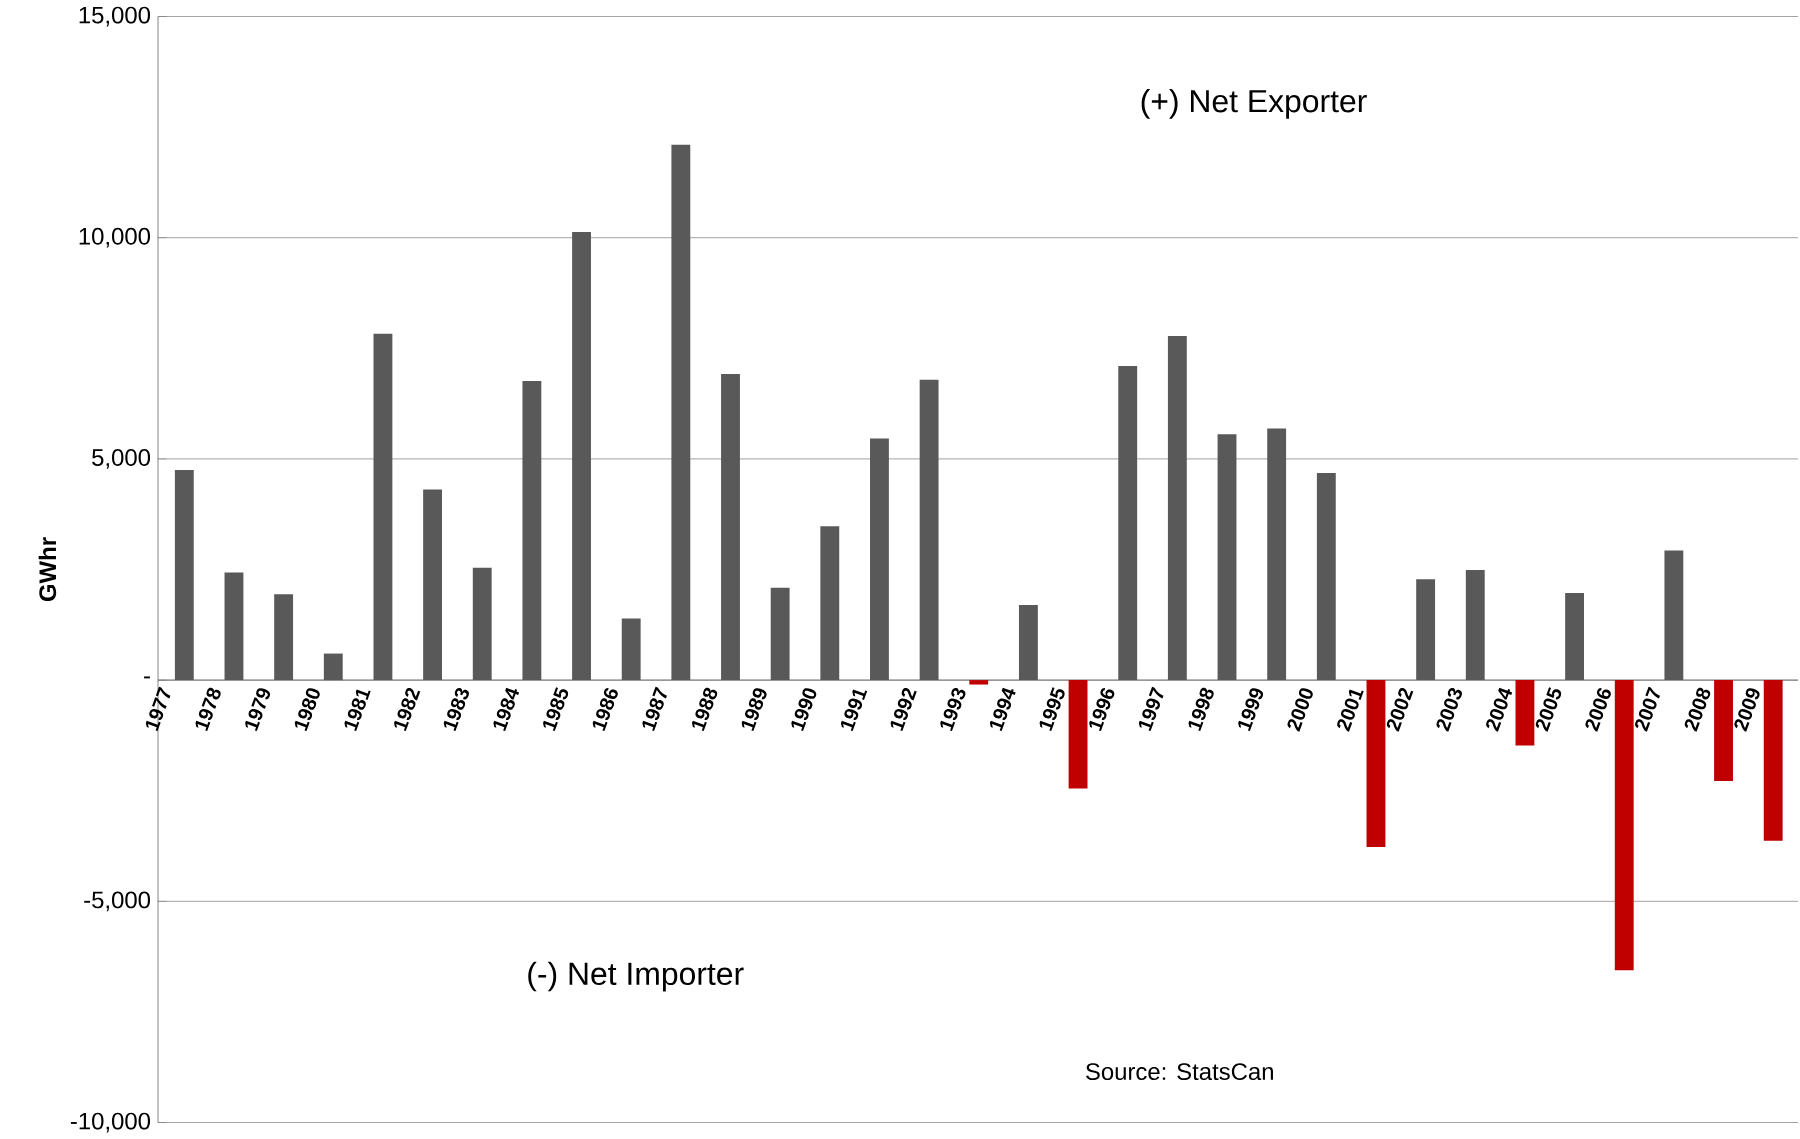 This screenshot has height=1139, width=1800. I want to click on x-tick-label: 1989, so click(754, 710).